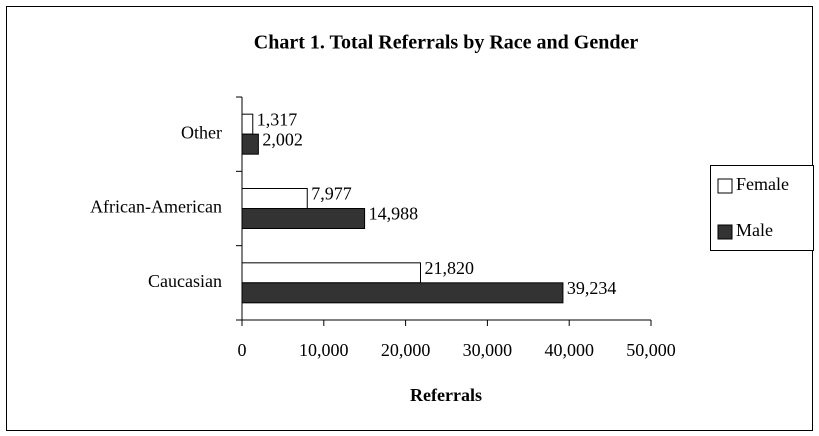 This screenshot has width=819, height=436. I want to click on y-tick-label: Other, so click(201, 132).